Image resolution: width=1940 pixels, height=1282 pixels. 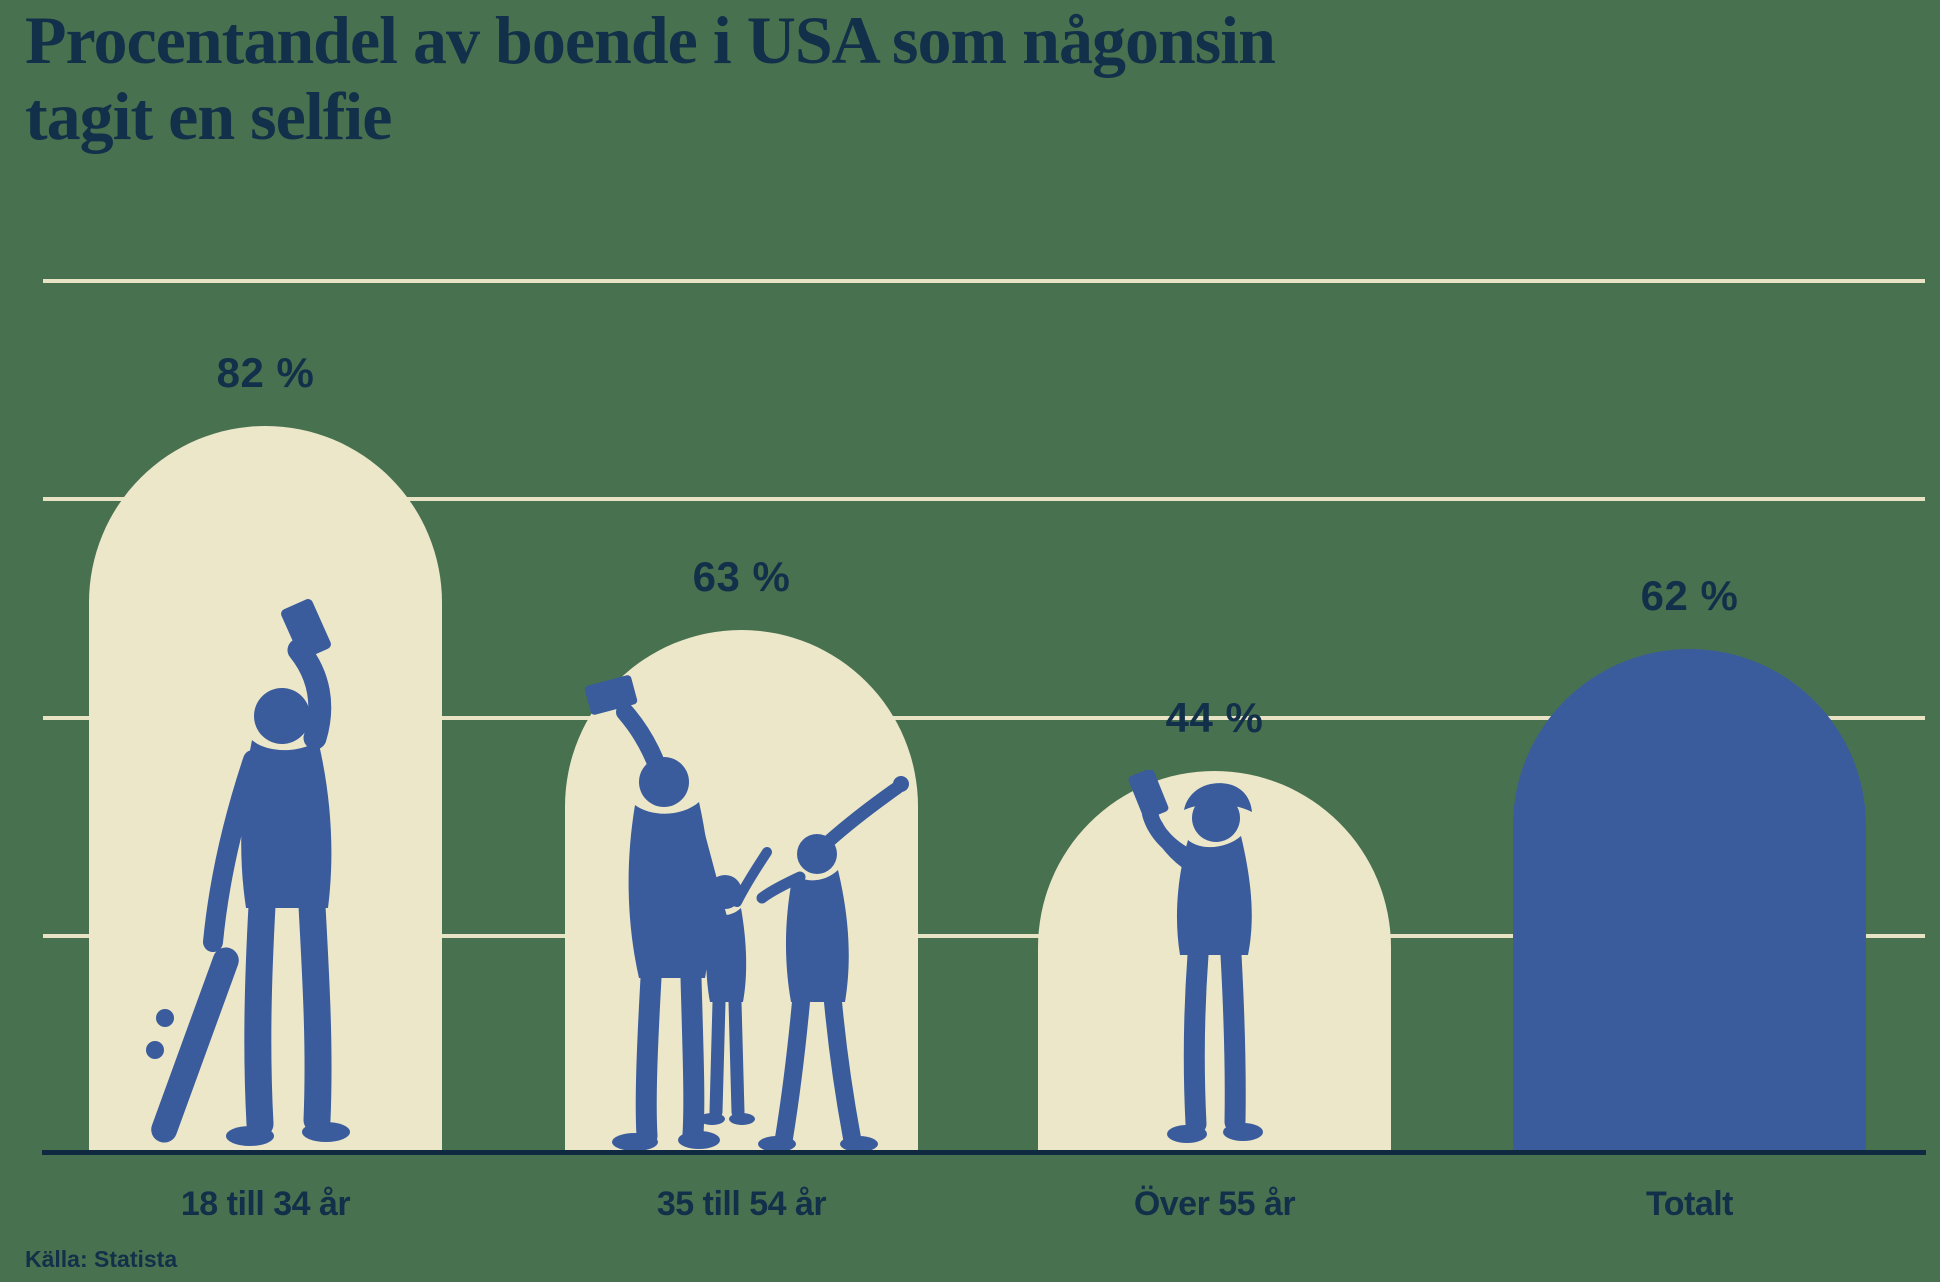 What do you see at coordinates (1689, 1204) in the screenshot?
I see `bar-category-label: Totalt` at bounding box center [1689, 1204].